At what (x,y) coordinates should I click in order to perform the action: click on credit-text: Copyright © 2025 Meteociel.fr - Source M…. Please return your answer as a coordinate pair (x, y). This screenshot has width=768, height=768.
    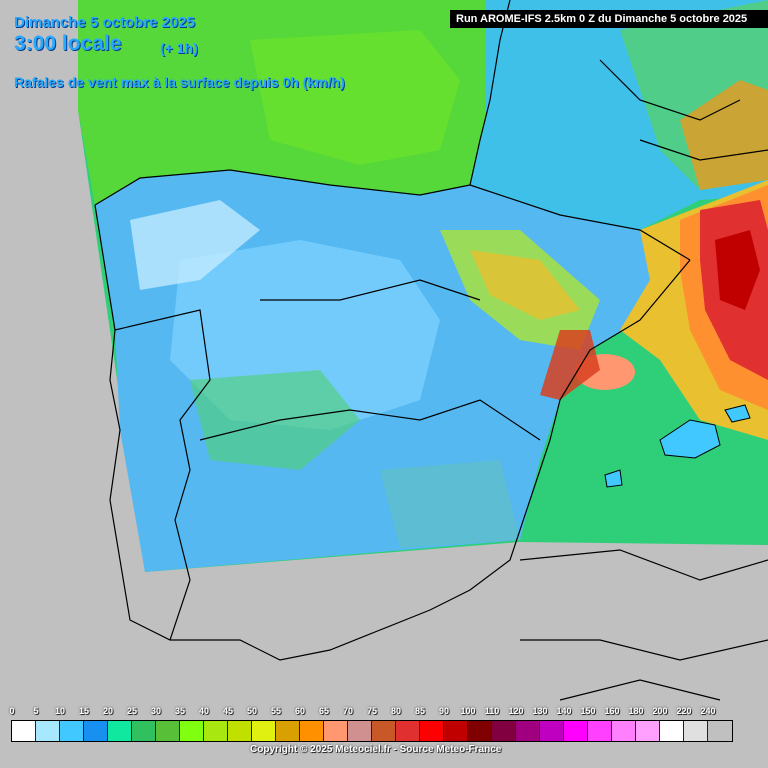
    Looking at the image, I should click on (376, 749).